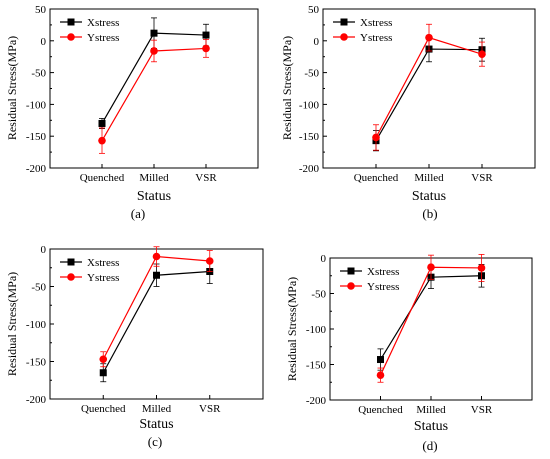 The height and width of the screenshot is (459, 550). Describe the element at coordinates (429, 213) in the screenshot. I see `panel-label: (b)` at that location.